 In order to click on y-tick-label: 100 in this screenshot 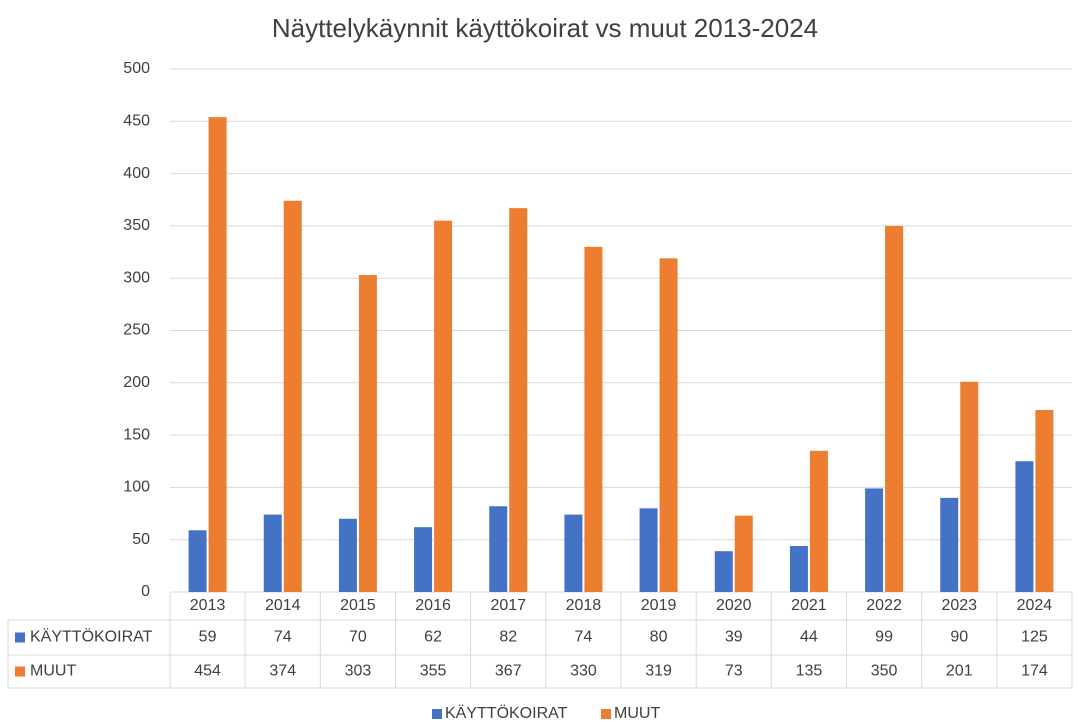, I will do `click(136, 487)`.